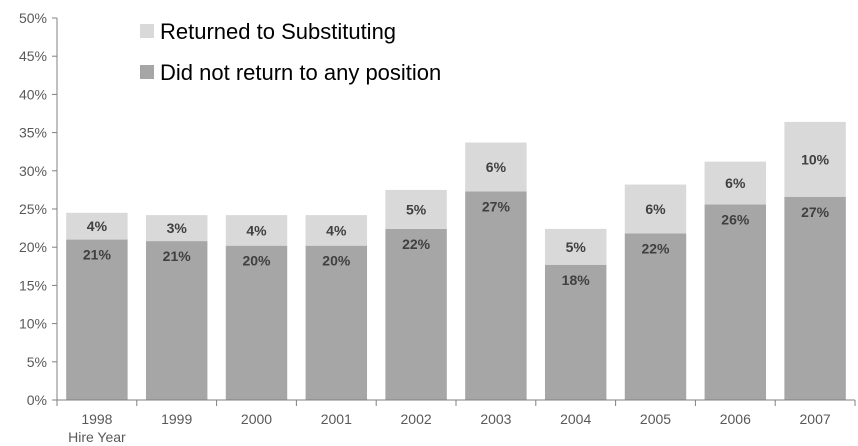 The width and height of the screenshot is (858, 446). What do you see at coordinates (33, 94) in the screenshot?
I see `y-tick-label: 40%` at bounding box center [33, 94].